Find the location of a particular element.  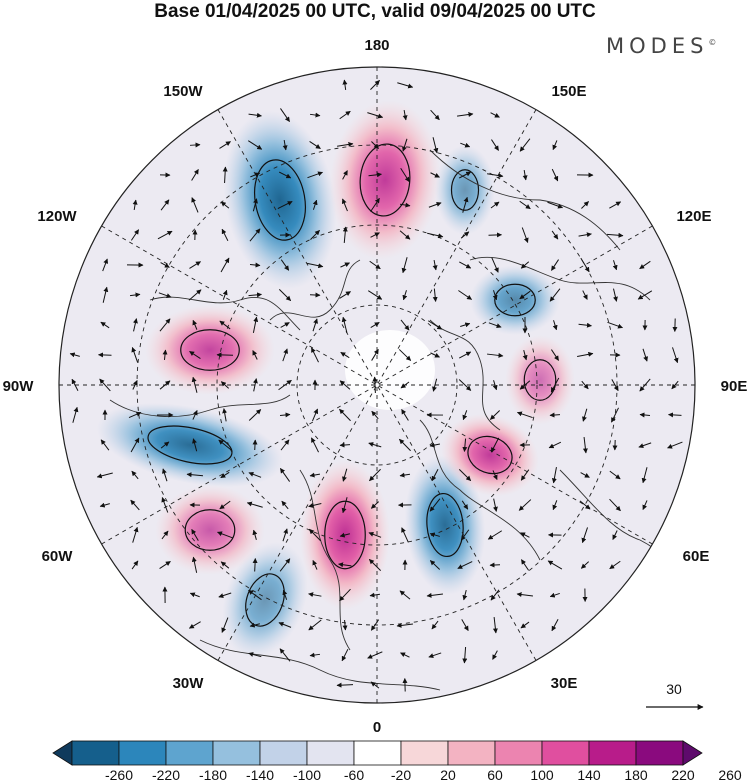

reference-vector-label: 30 is located at coordinates (674, 689).